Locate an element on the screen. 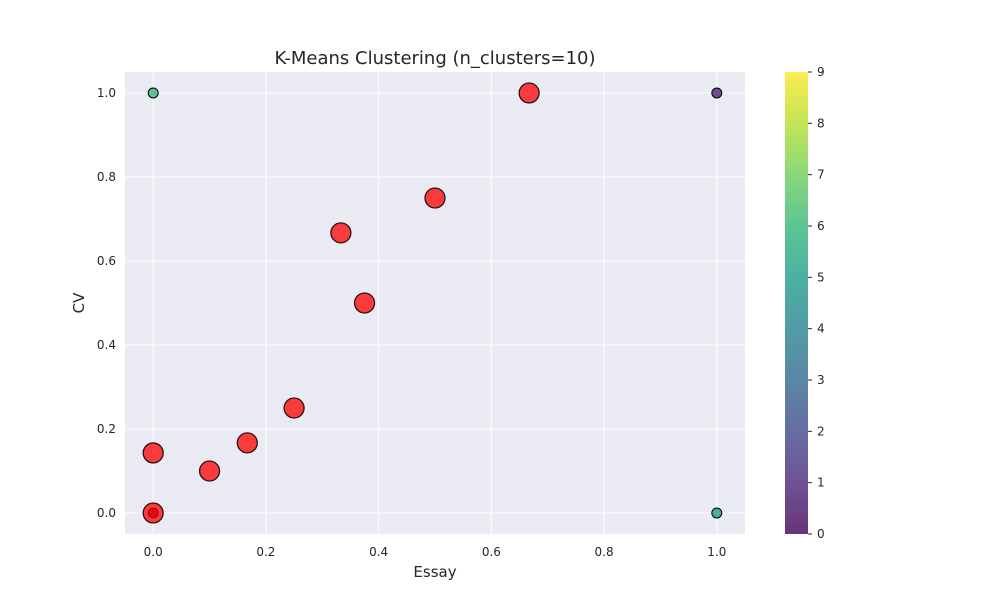  x-tick-label: 0.0 is located at coordinates (153, 552).